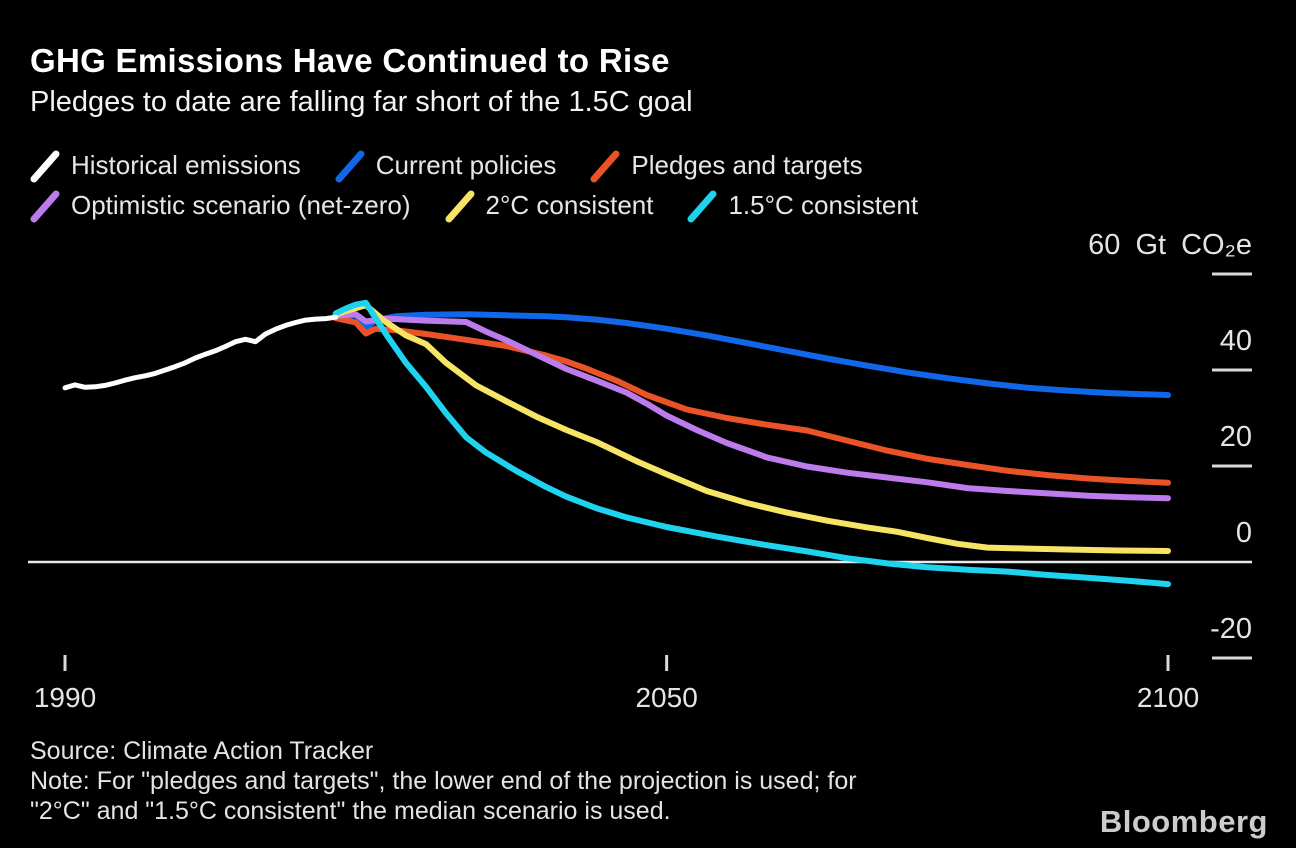 Image resolution: width=1296 pixels, height=848 pixels. I want to click on source-text: Source: Climate Action Tracker, so click(202, 751).